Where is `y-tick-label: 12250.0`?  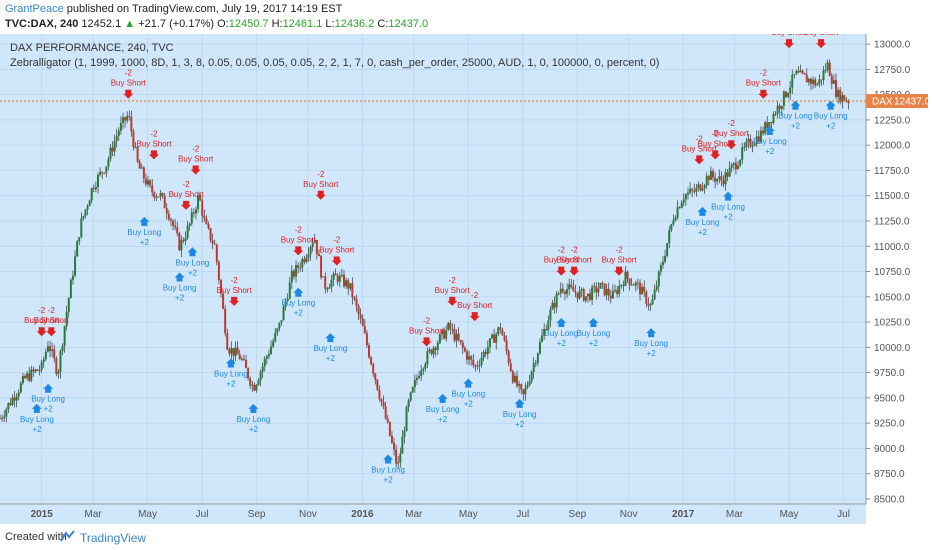
y-tick-label: 12250.0 is located at coordinates (892, 120).